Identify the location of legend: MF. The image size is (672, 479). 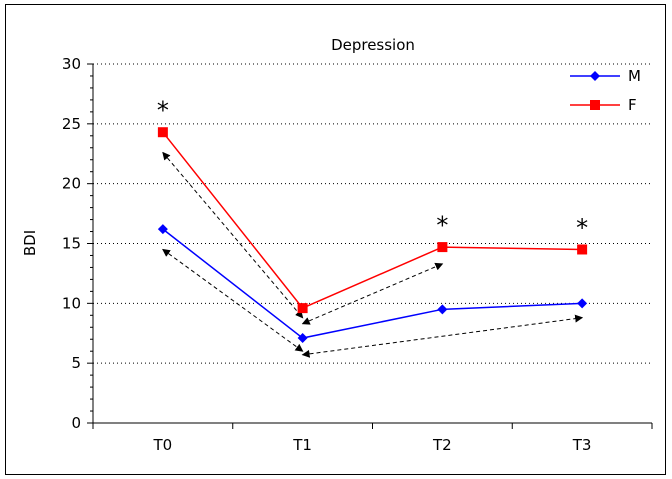
(605, 90).